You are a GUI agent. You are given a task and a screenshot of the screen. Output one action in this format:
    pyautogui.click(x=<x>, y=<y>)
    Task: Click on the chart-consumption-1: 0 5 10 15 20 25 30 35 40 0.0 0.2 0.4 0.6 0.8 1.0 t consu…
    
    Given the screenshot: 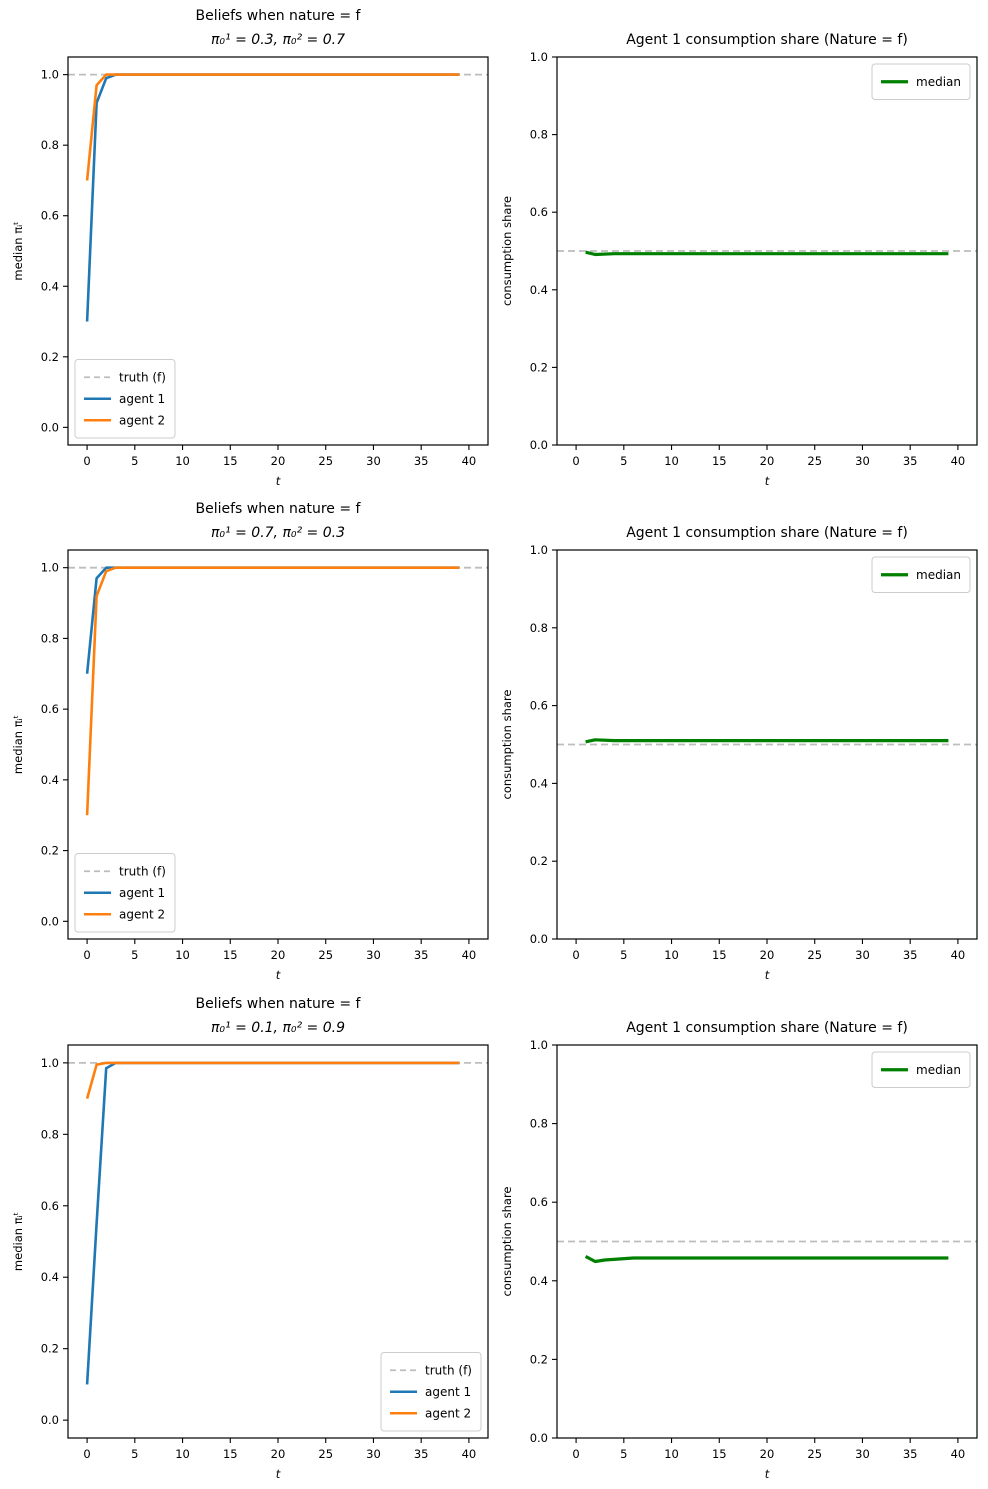 What is the action you would take?
    pyautogui.click(x=739, y=269)
    